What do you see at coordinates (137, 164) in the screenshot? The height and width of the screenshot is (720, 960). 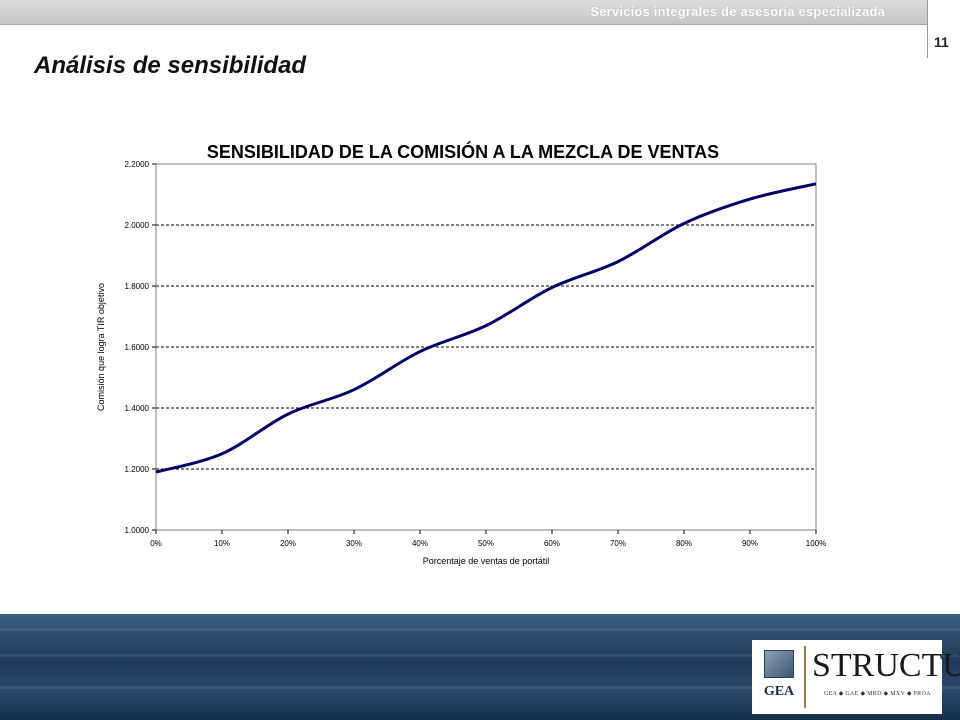 I see `y-tick-label: 2.2000` at bounding box center [137, 164].